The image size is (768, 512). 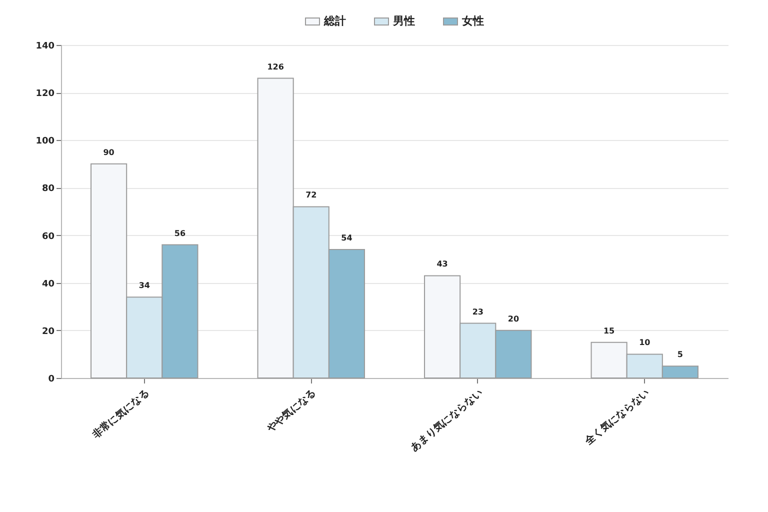 What do you see at coordinates (291, 411) in the screenshot?
I see `x-tick-label: やや気になる` at bounding box center [291, 411].